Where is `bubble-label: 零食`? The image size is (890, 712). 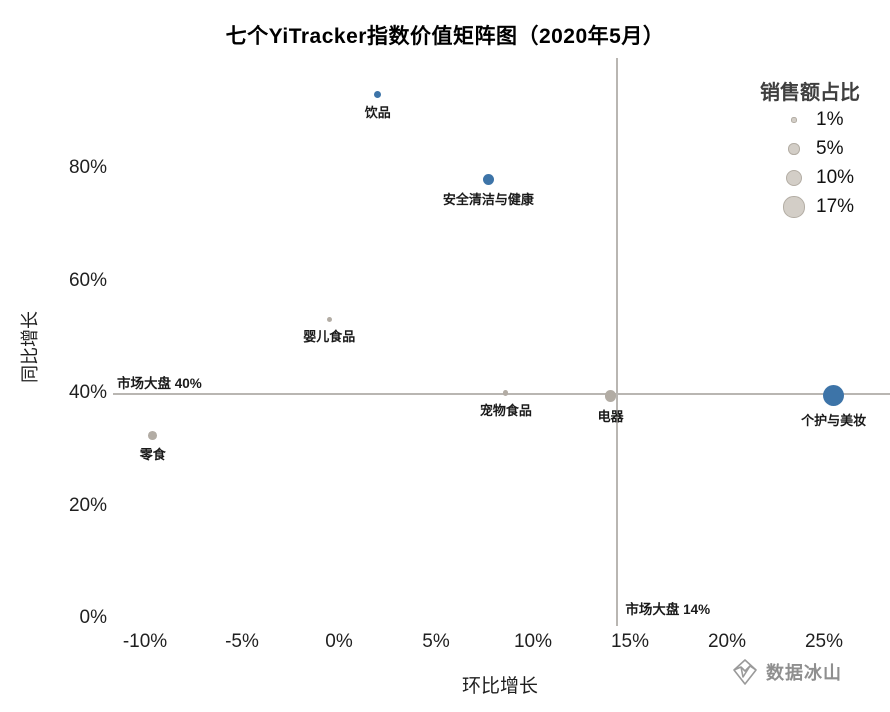 bubble-label: 零食 is located at coordinates (152, 454).